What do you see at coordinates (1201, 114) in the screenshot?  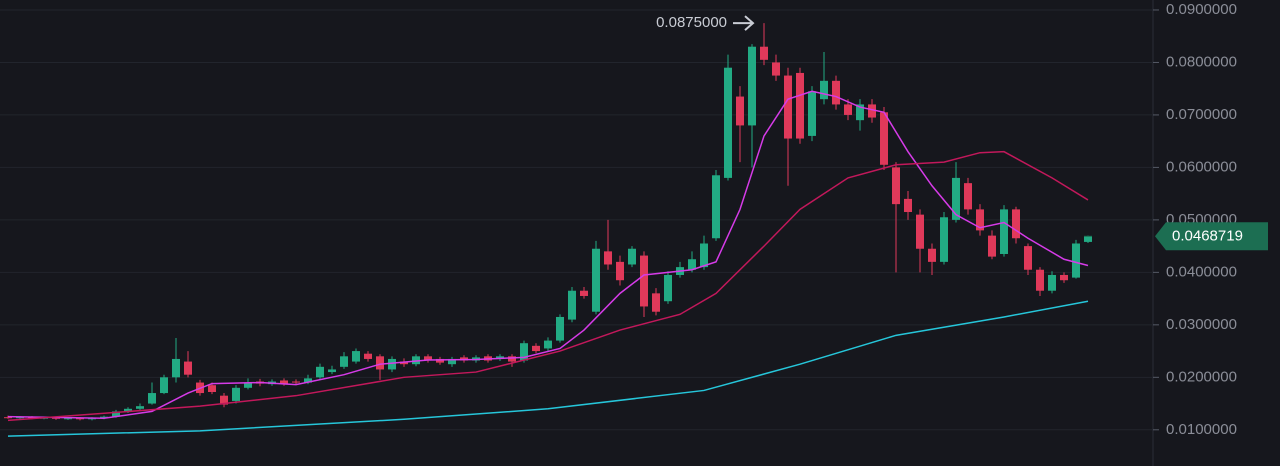 I see `y-tick-label: 0.0700000` at bounding box center [1201, 114].